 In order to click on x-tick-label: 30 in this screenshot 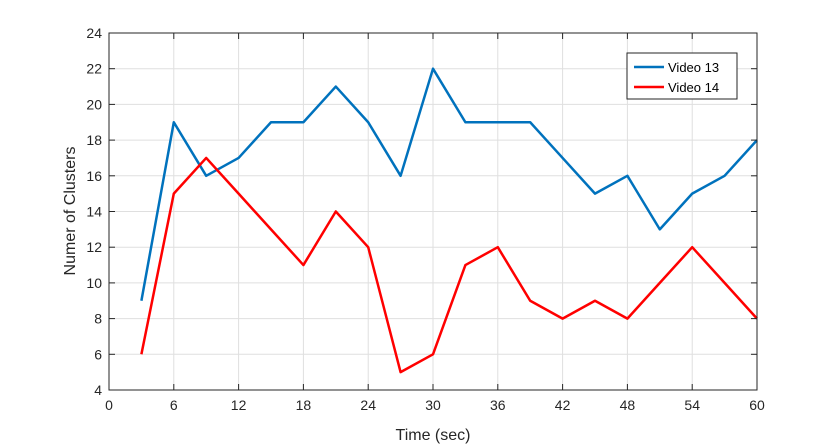, I will do `click(433, 405)`.